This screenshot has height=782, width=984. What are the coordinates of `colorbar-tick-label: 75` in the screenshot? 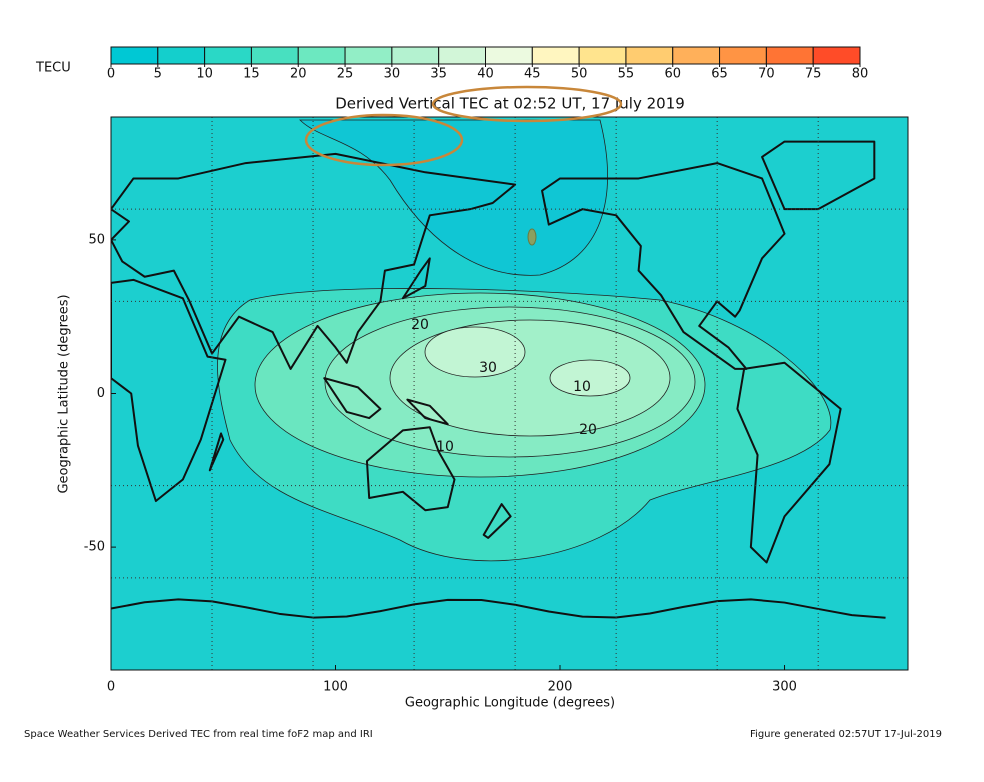 It's located at (813, 74).